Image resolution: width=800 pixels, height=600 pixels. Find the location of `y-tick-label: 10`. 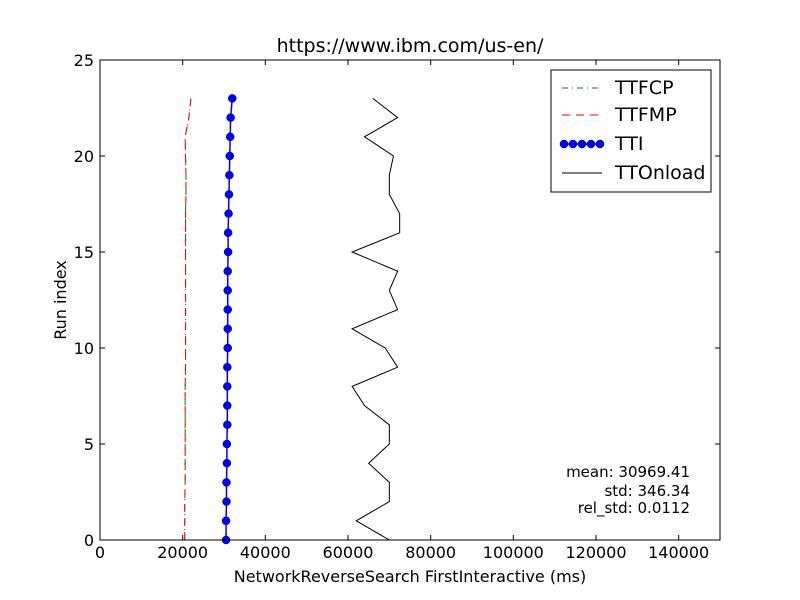

y-tick-label: 10 is located at coordinates (84, 348).